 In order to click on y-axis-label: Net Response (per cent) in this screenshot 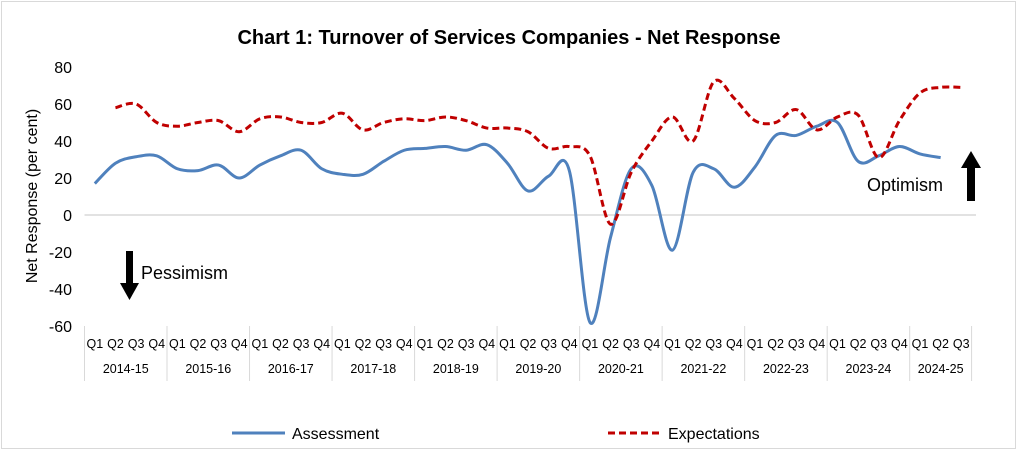, I will do `click(32, 196)`.